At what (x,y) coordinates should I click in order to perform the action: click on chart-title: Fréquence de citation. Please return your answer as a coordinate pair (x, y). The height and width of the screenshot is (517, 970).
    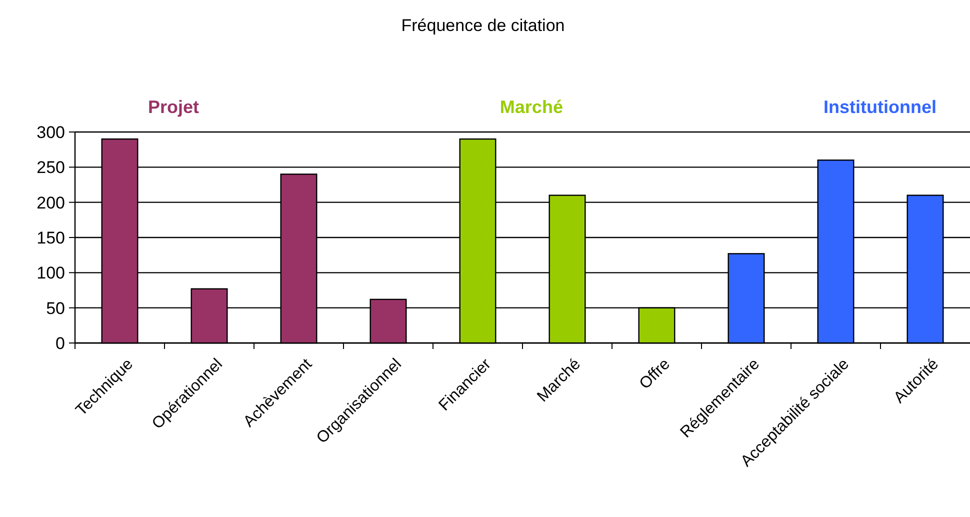
    Looking at the image, I should click on (483, 25).